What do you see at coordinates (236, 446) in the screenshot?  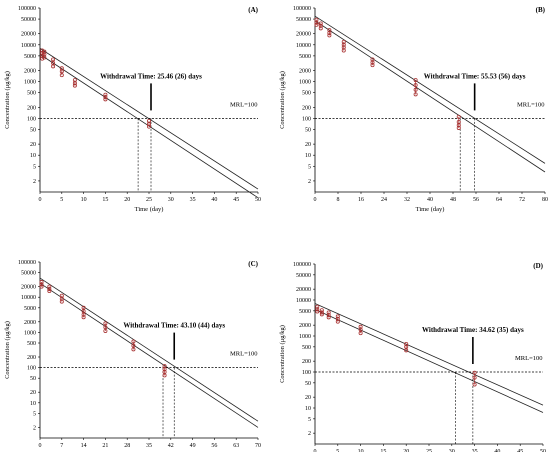 I see `x-tick-label: 63` at bounding box center [236, 446].